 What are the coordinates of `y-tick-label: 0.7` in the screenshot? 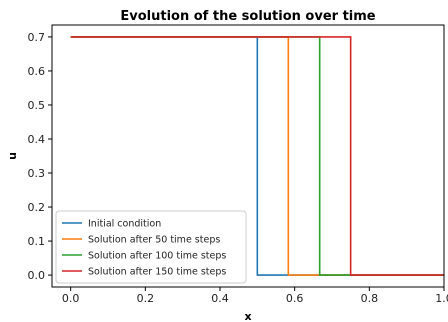 It's located at (37, 37).